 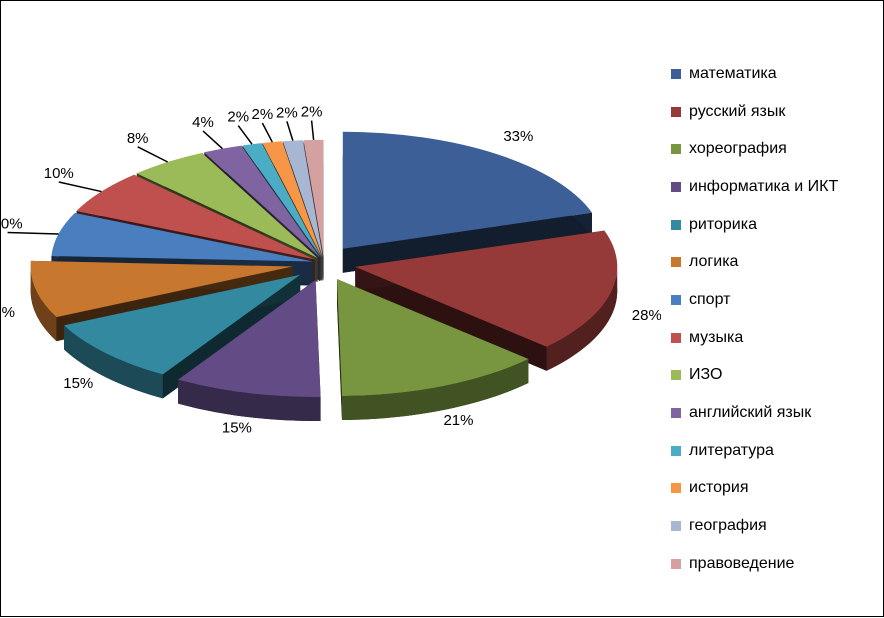 I want to click on data-label-1: 33%, so click(x=518, y=136).